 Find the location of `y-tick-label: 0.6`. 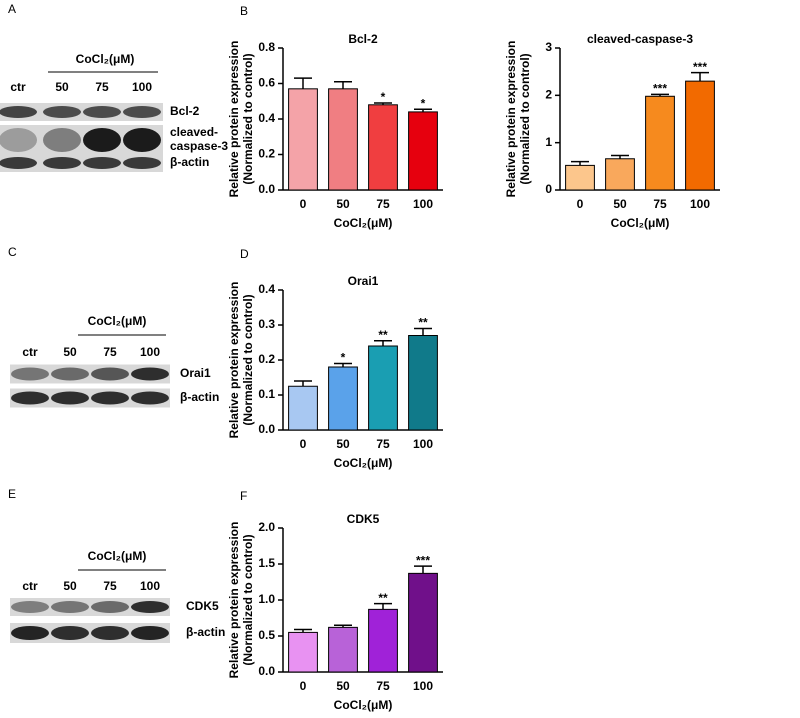

y-tick-label: 0.6 is located at coordinates (266, 83).